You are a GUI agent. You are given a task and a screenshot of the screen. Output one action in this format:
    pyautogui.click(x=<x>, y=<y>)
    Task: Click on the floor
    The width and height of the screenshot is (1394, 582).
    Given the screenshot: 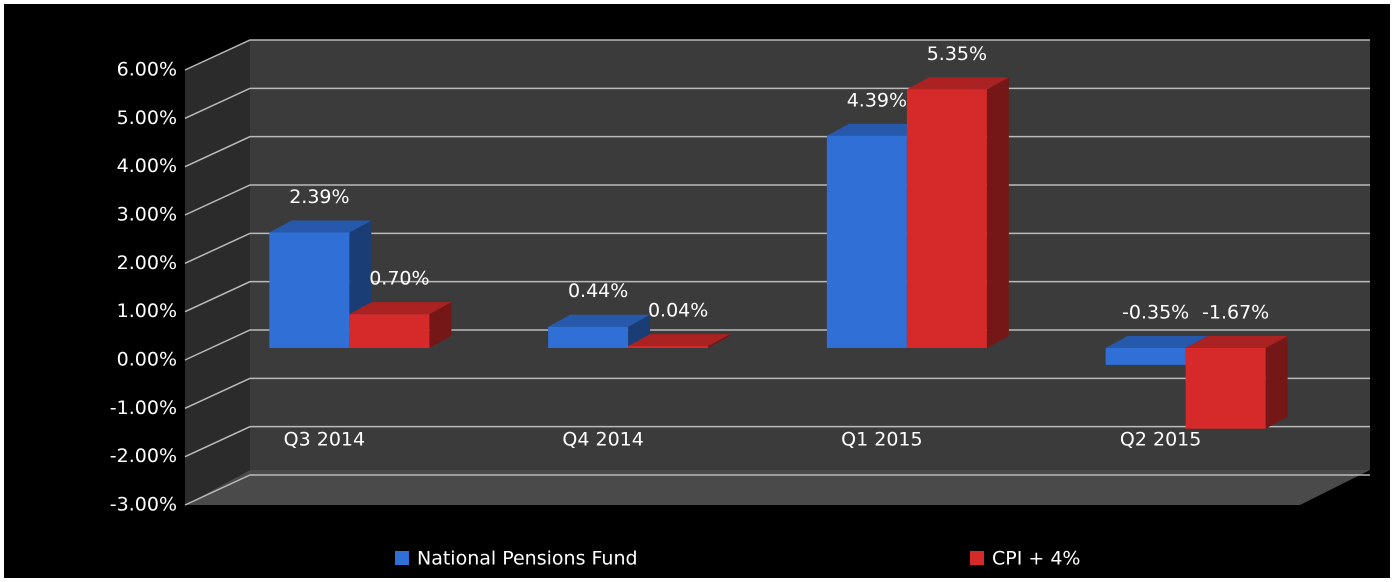 What is the action you would take?
    pyautogui.click(x=777, y=487)
    